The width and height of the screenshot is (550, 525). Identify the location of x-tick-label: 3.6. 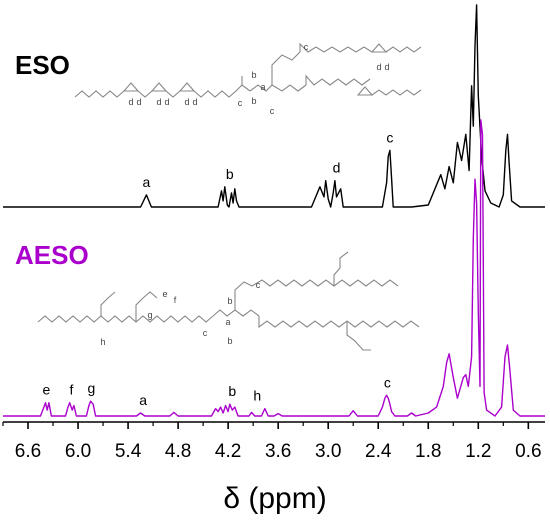
(278, 451).